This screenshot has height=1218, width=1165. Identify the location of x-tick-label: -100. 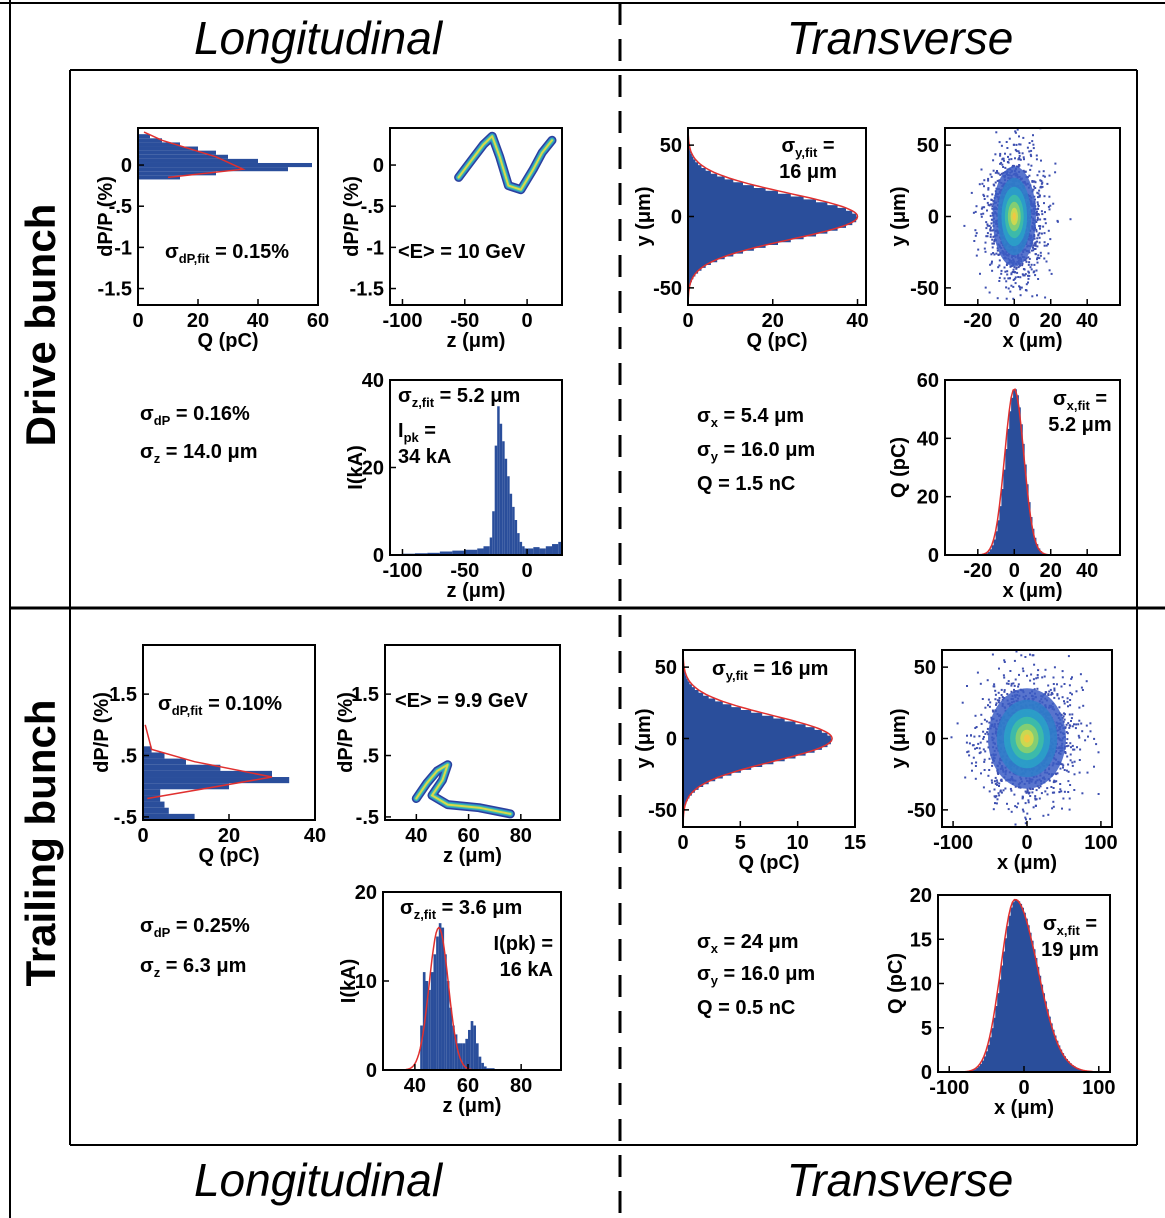
(402, 571).